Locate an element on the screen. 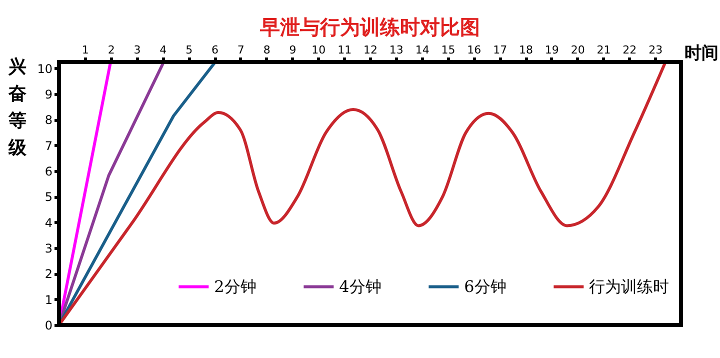 The image size is (720, 358). x-tick-label: 17 is located at coordinates (500, 50).